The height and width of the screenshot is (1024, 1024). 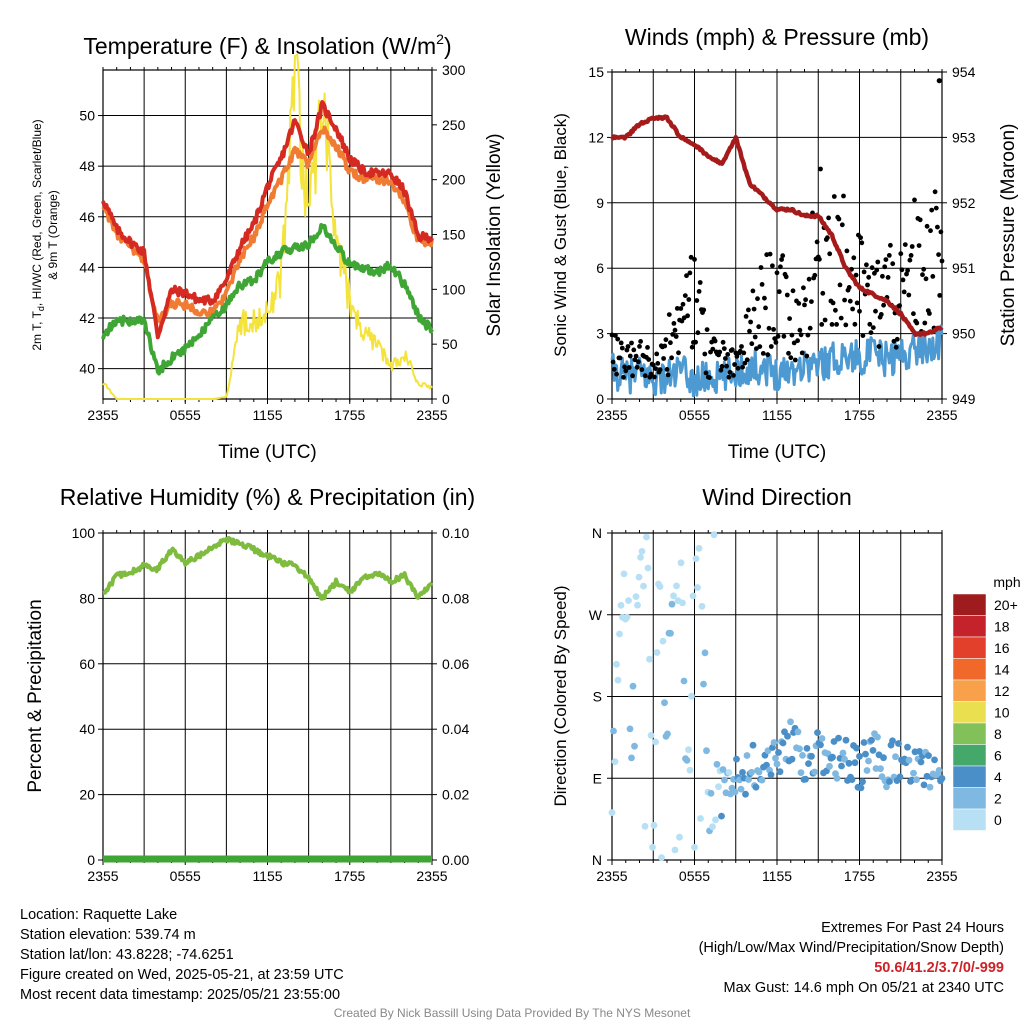 I want to click on y-axis-title: Direction (Colored By Speed), so click(x=560, y=695).